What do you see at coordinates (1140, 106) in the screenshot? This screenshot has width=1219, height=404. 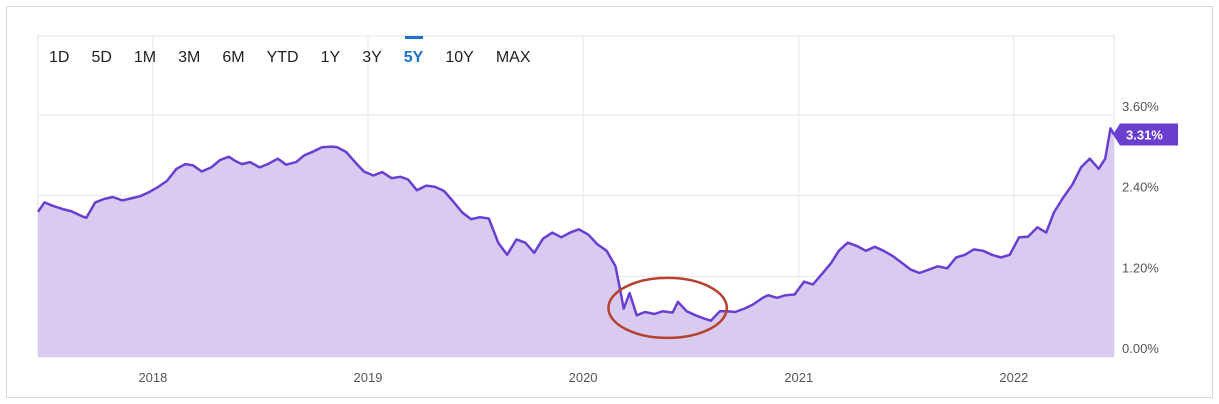 I see `y-tick-label: 3.60%` at bounding box center [1140, 106].